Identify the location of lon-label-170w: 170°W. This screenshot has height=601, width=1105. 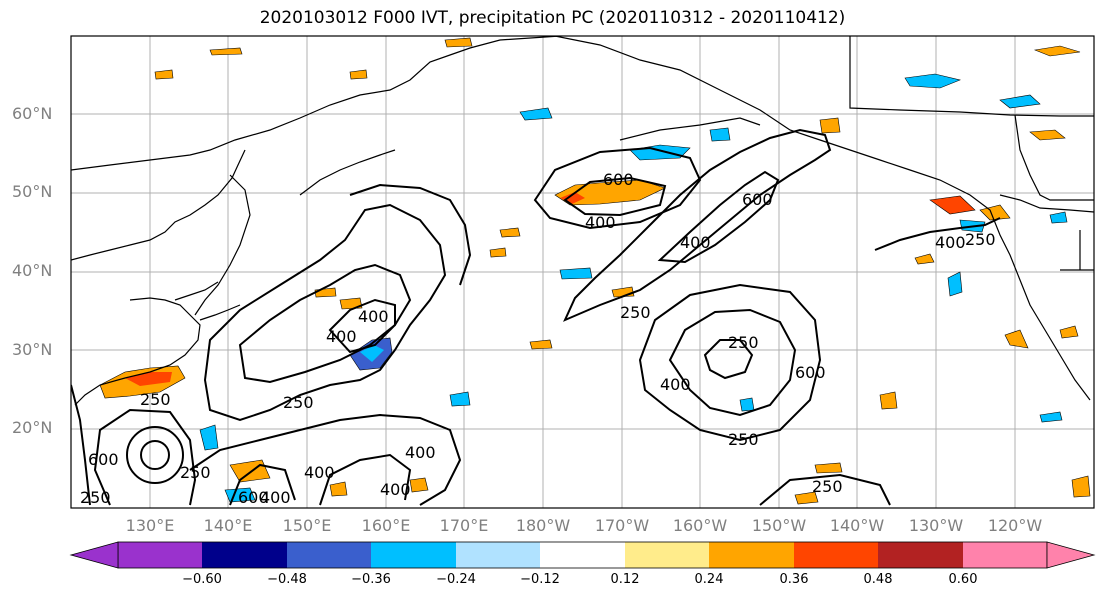
(622, 525).